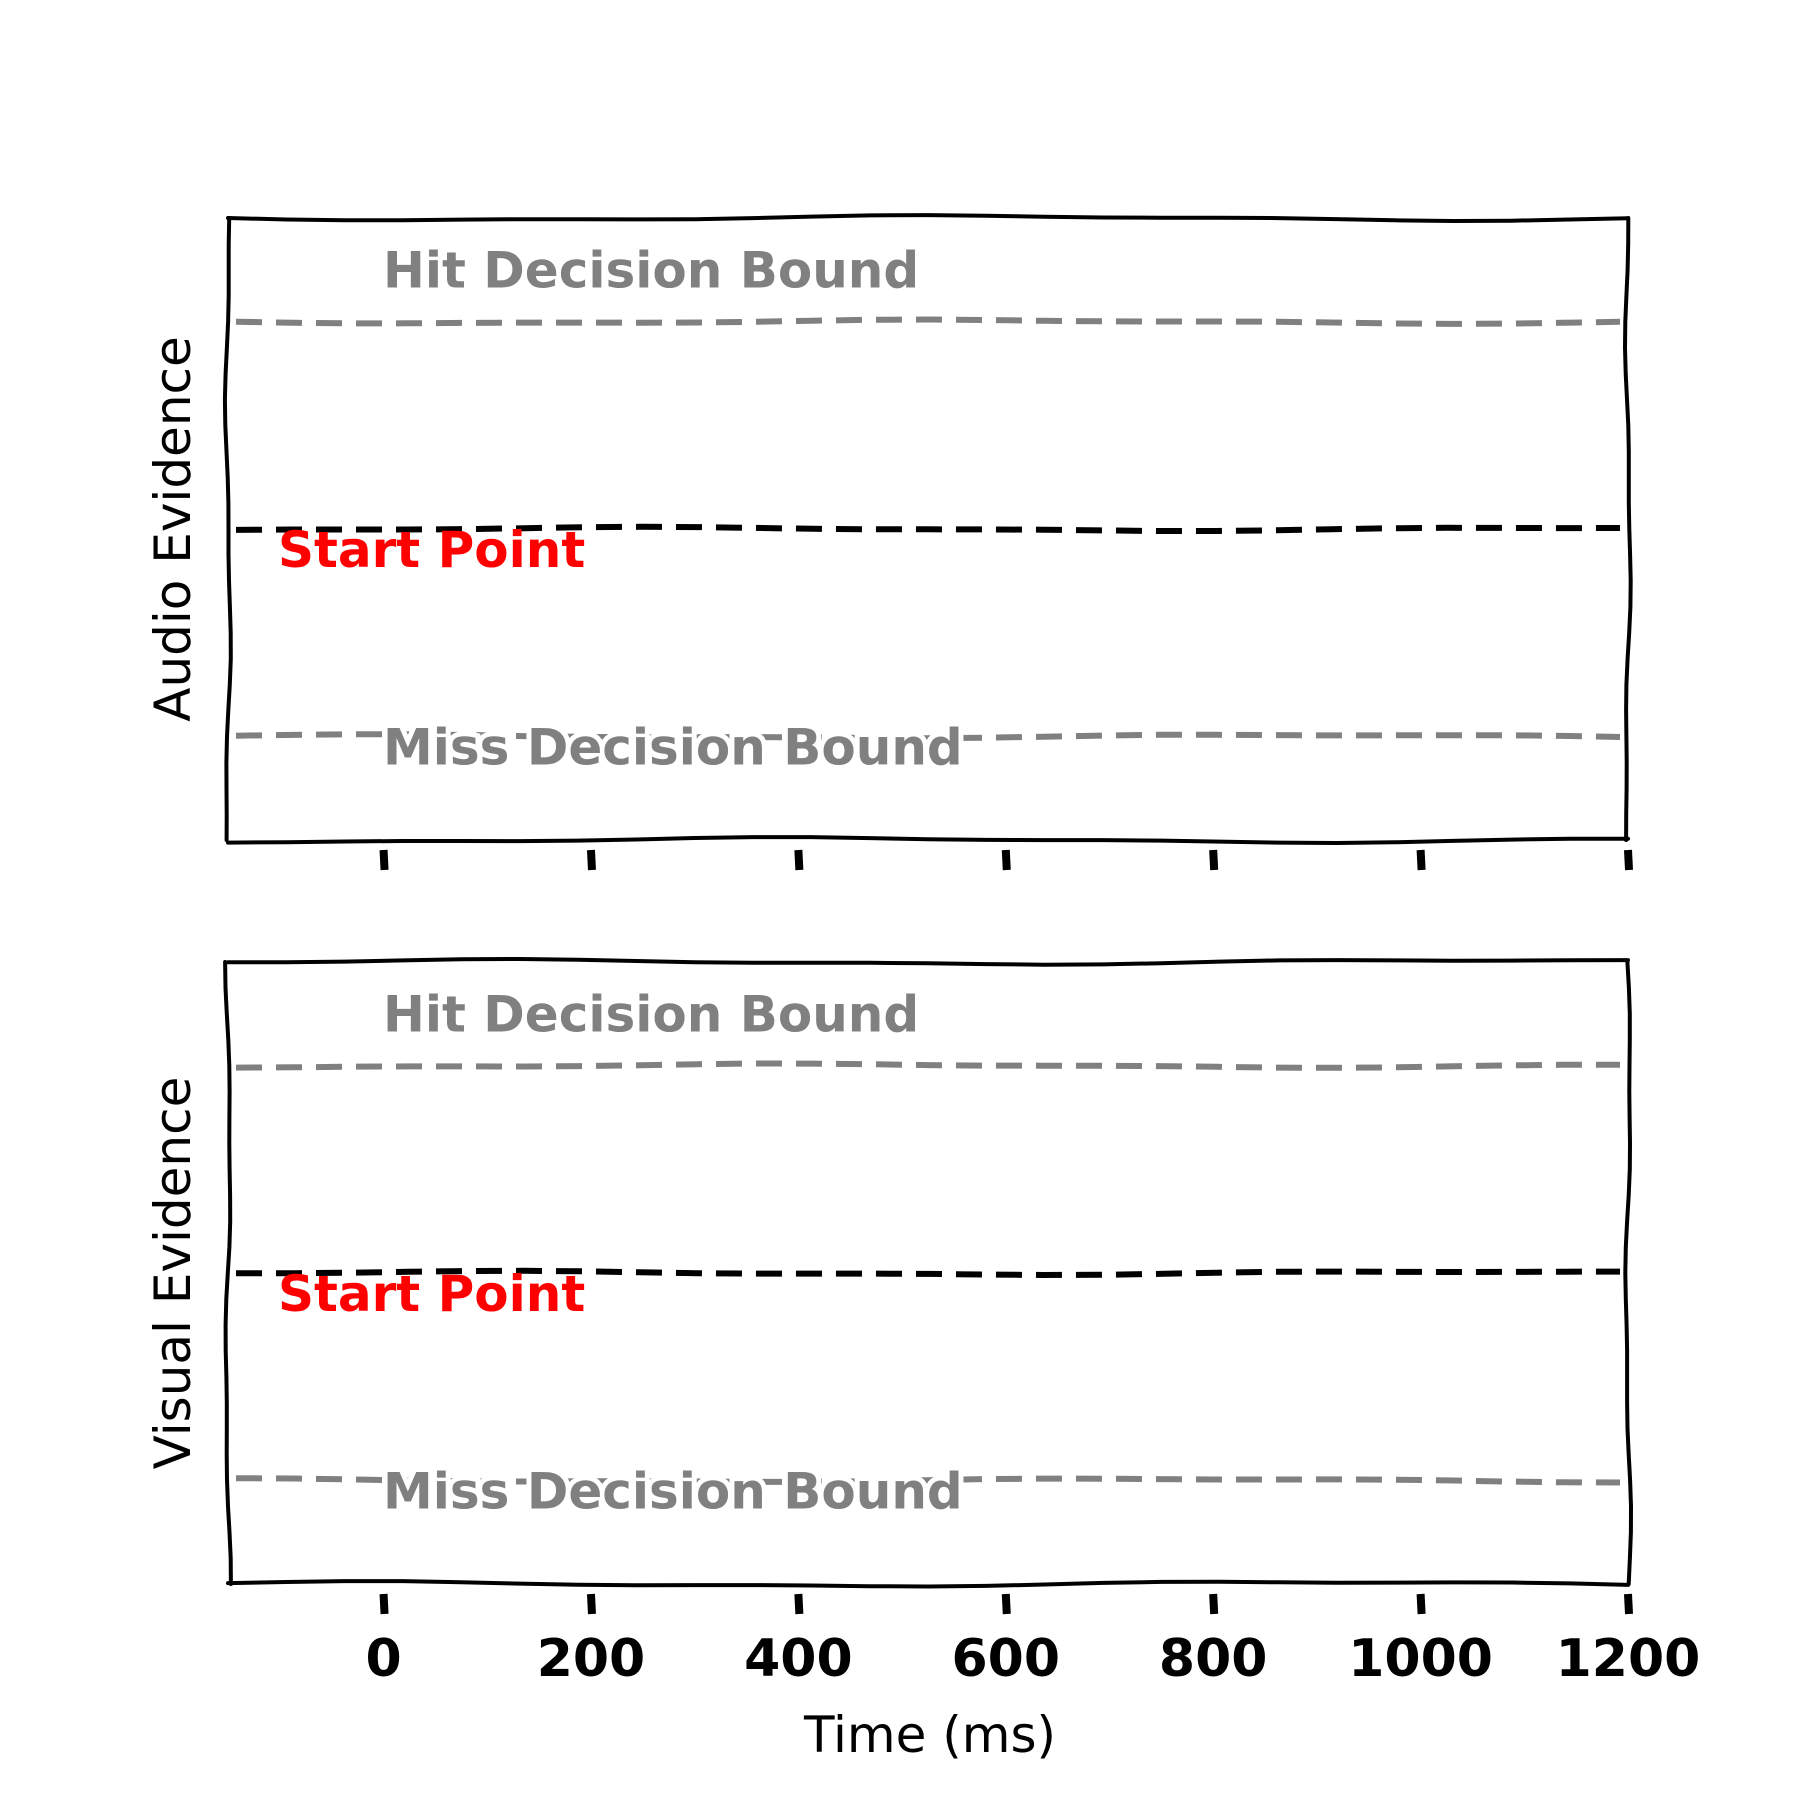 This screenshot has width=1800, height=1800. What do you see at coordinates (798, 1659) in the screenshot?
I see `x-tick-label-400: 400` at bounding box center [798, 1659].